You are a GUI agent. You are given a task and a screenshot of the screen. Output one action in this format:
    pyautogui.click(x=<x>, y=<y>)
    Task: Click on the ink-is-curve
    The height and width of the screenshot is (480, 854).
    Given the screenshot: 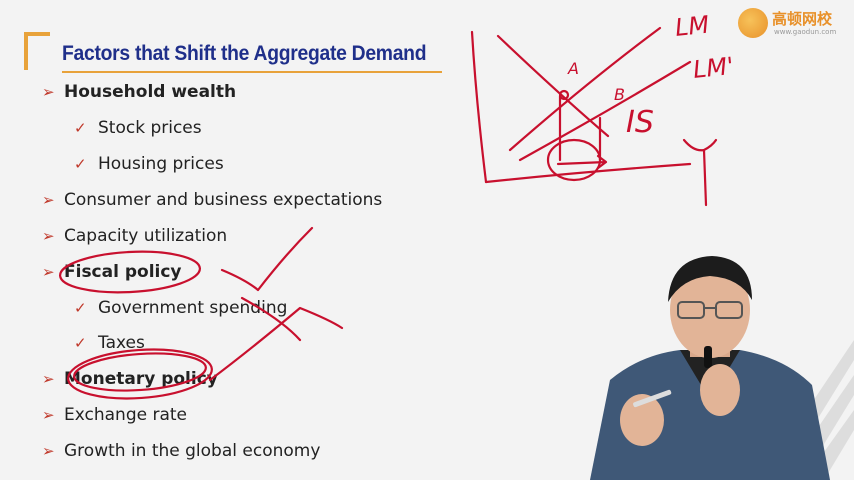 What is the action you would take?
    pyautogui.click(x=553, y=86)
    